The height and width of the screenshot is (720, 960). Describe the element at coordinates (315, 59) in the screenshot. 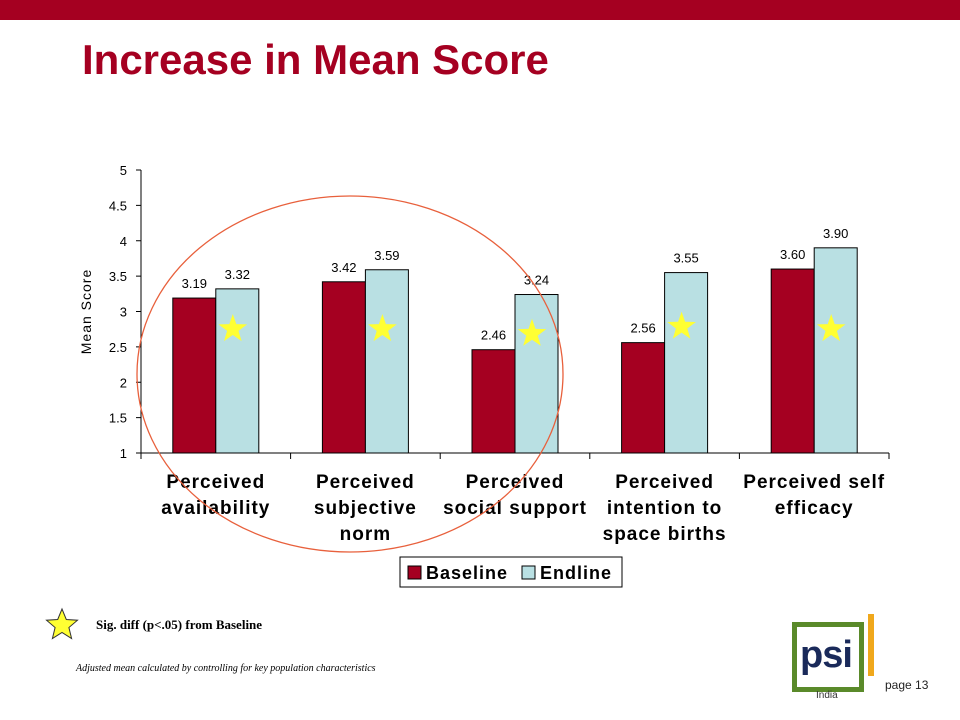

I see `slide-title: Increase in Mean Score` at that location.